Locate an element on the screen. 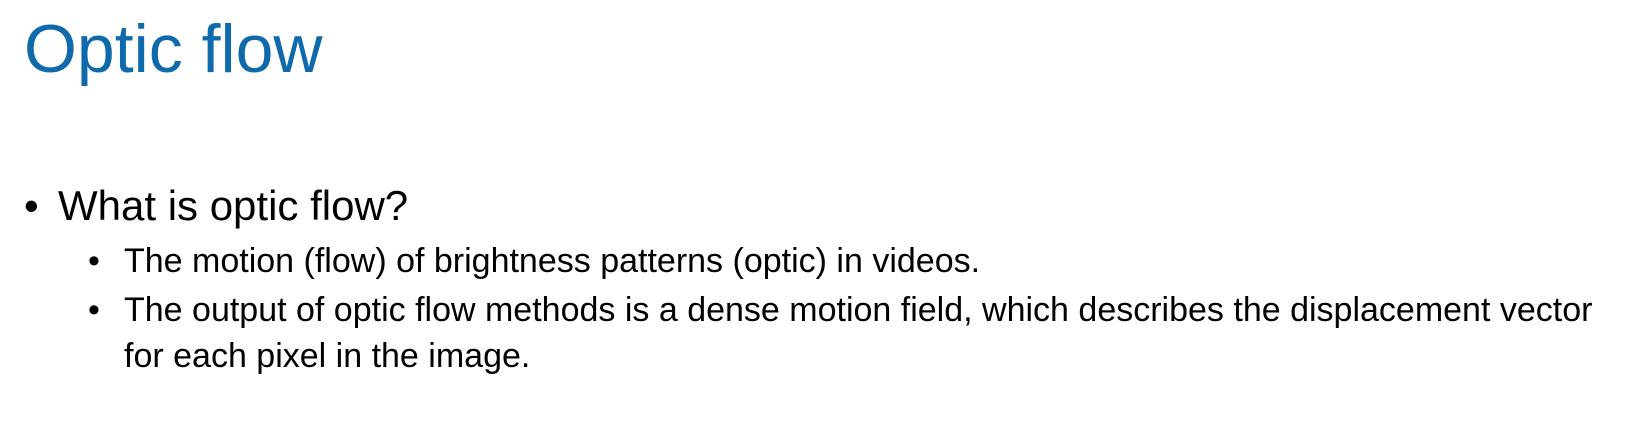  bullet-text: What is optic flow? is located at coordinates (233, 205).